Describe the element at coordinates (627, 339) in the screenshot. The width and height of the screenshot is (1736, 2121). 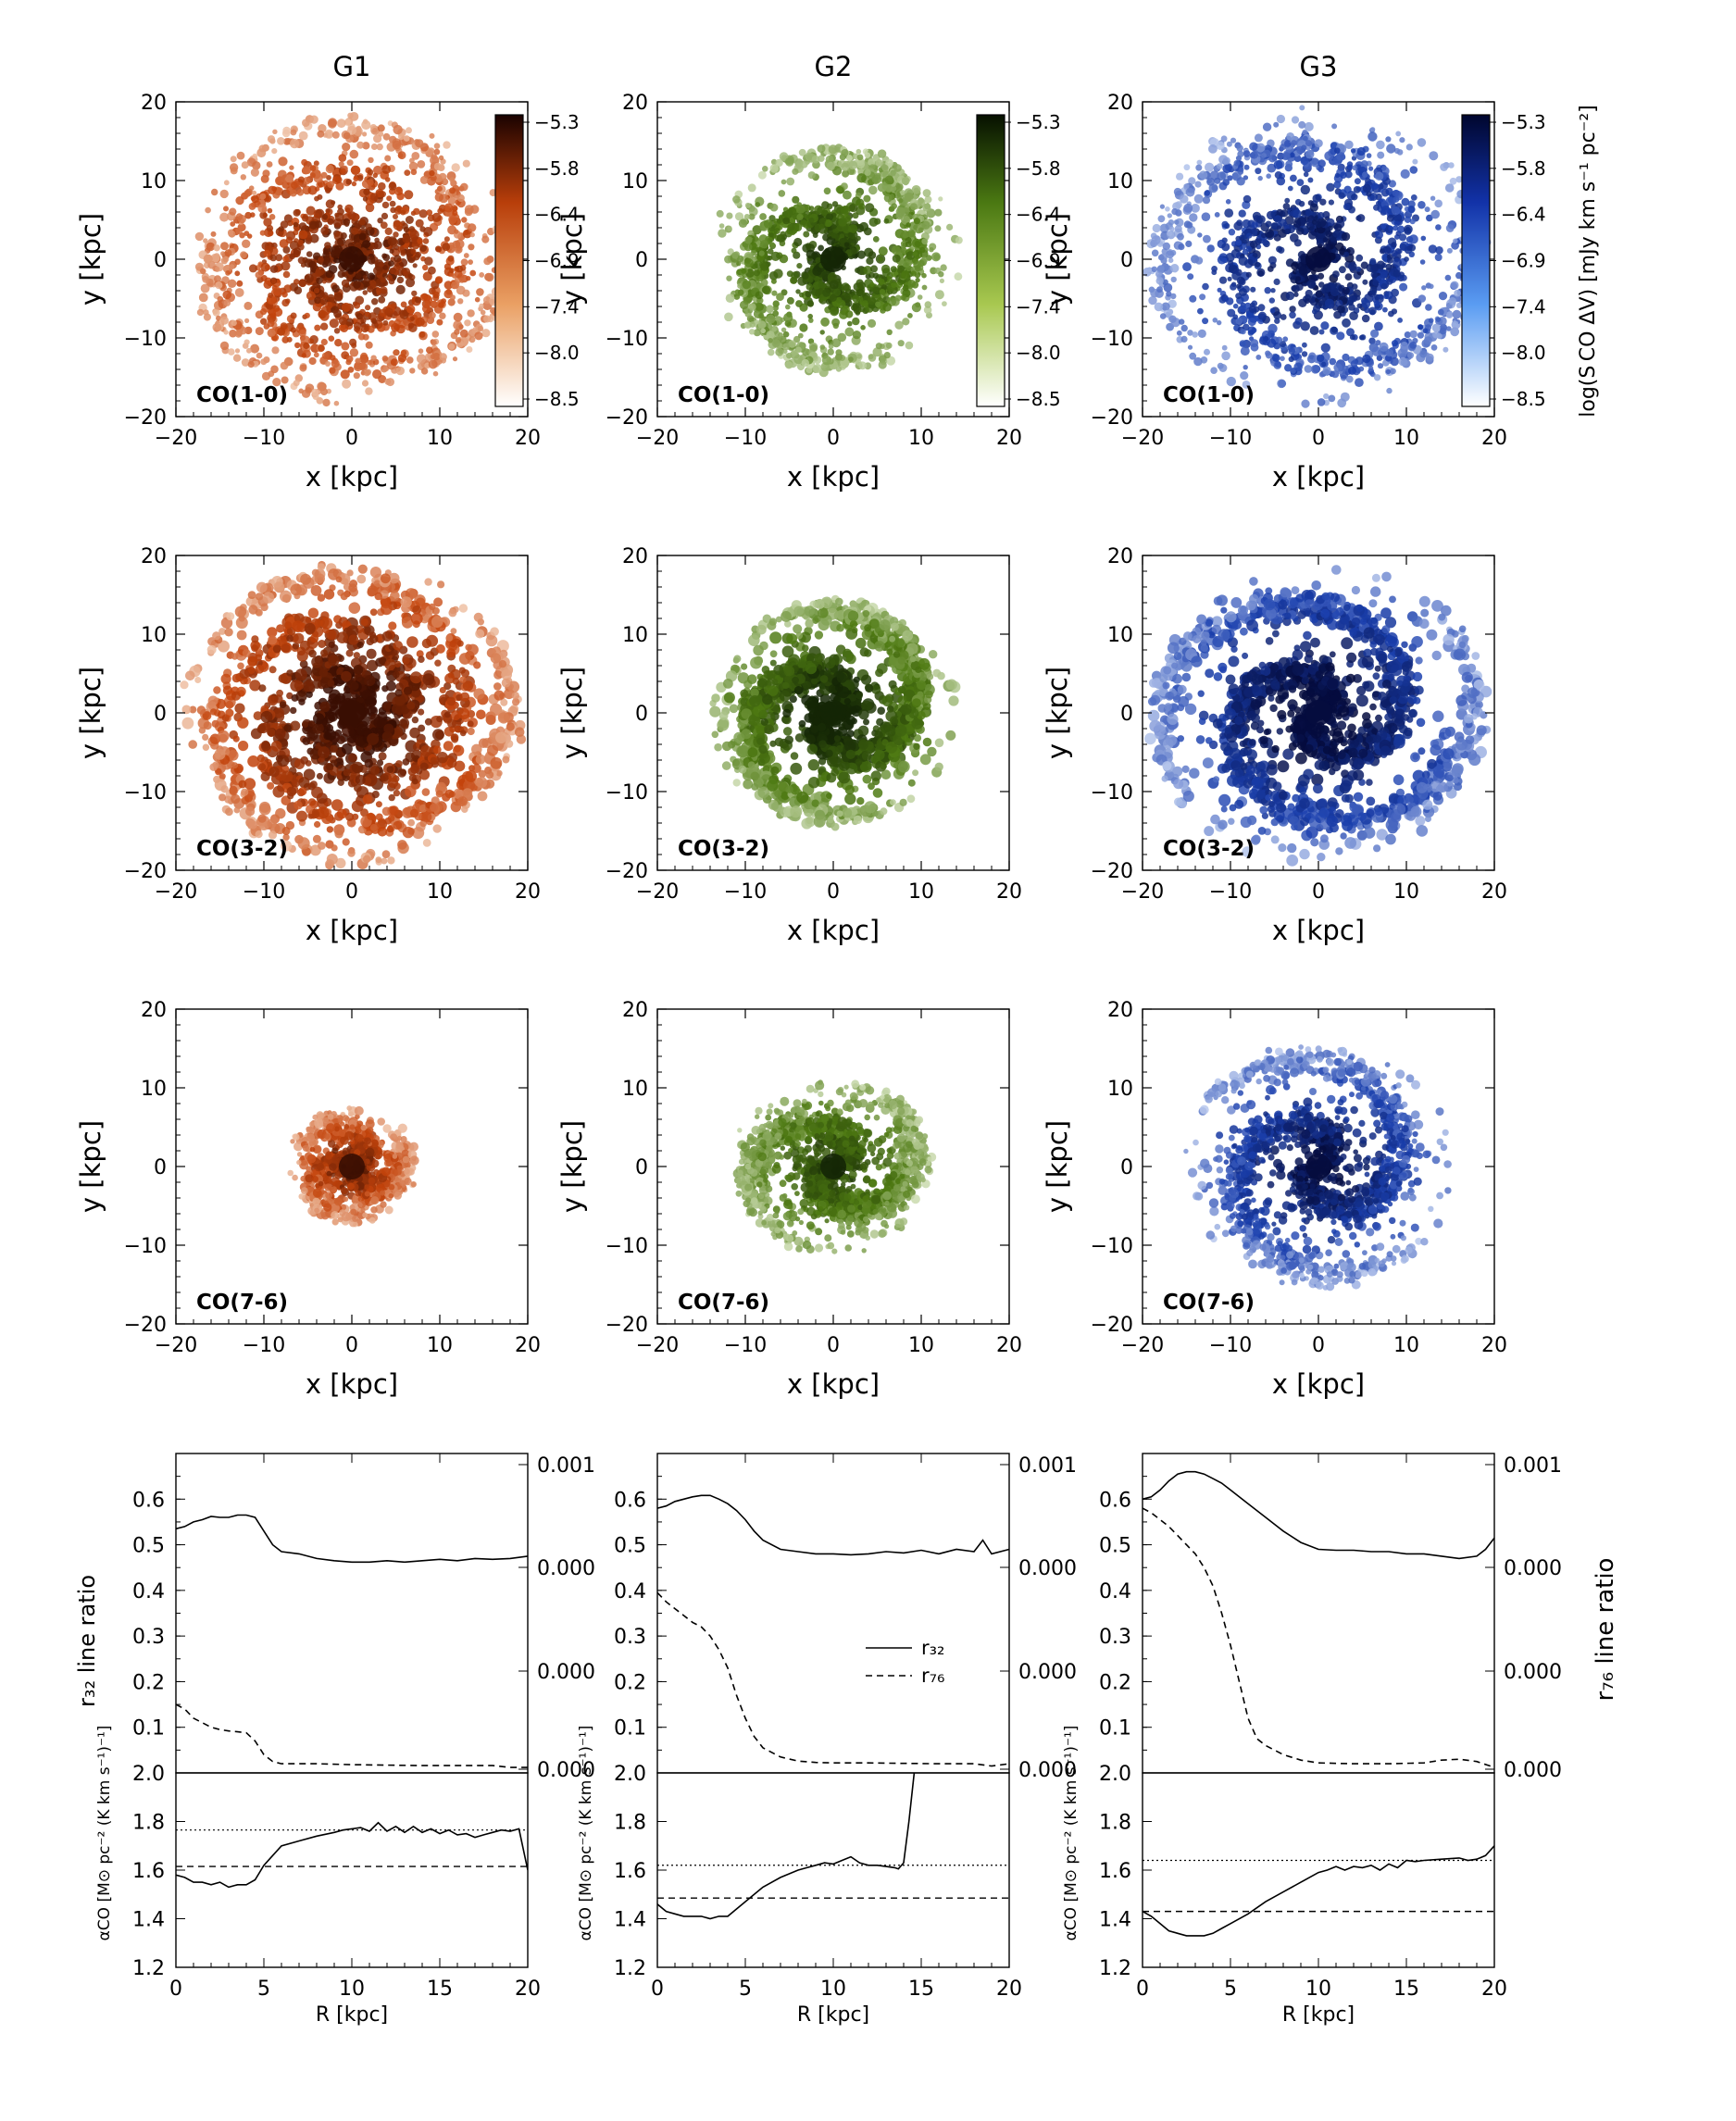
I see `map-y-tick-label: −10` at that location.